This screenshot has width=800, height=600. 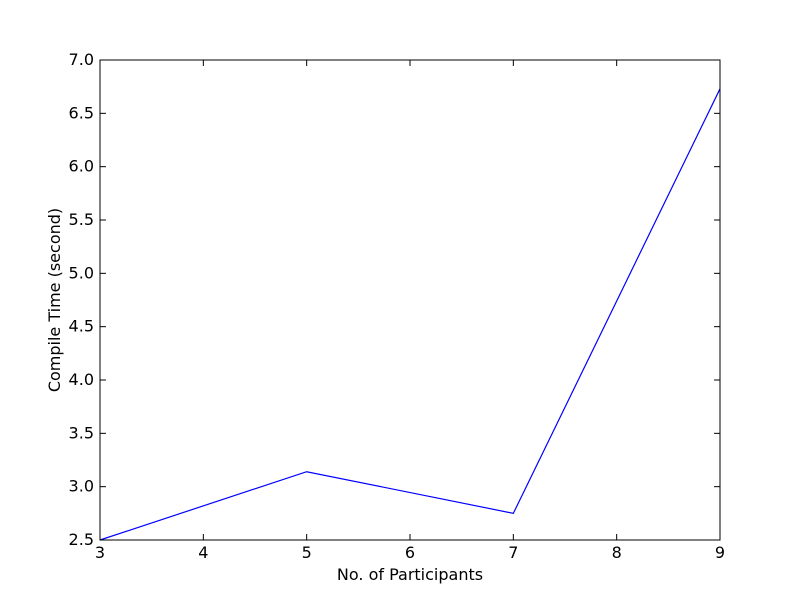 What do you see at coordinates (307, 552) in the screenshot?
I see `x-tick-label: 5` at bounding box center [307, 552].